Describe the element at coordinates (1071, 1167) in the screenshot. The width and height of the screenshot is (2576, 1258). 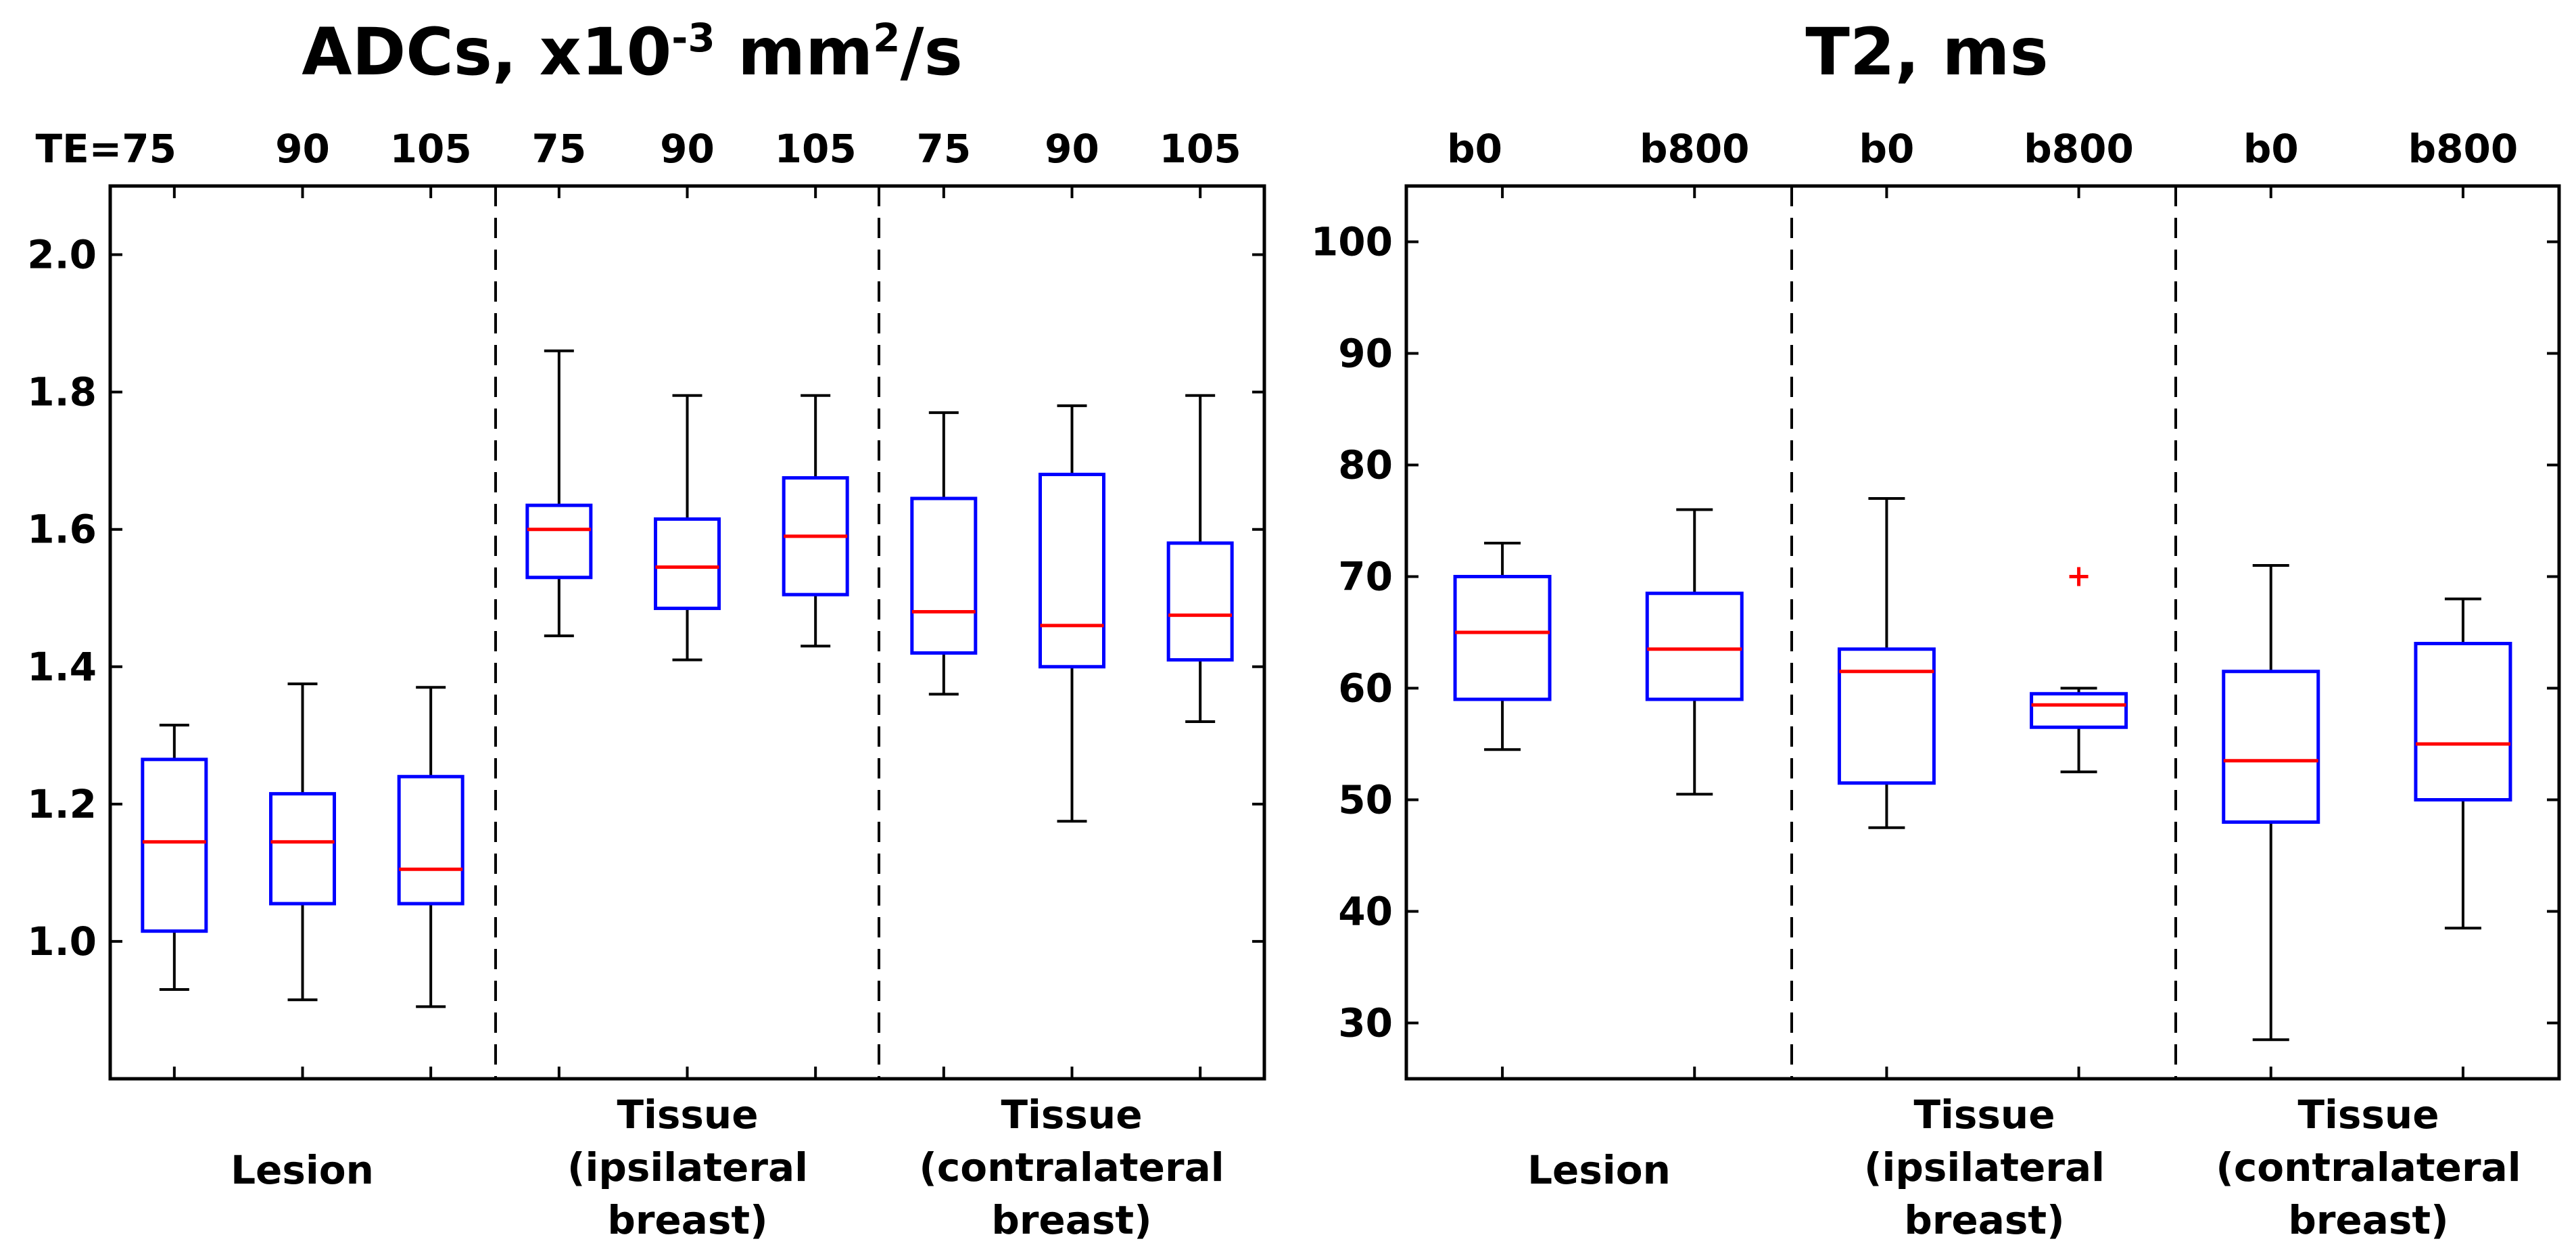
I see `adc-group-label: (contralateral` at that location.